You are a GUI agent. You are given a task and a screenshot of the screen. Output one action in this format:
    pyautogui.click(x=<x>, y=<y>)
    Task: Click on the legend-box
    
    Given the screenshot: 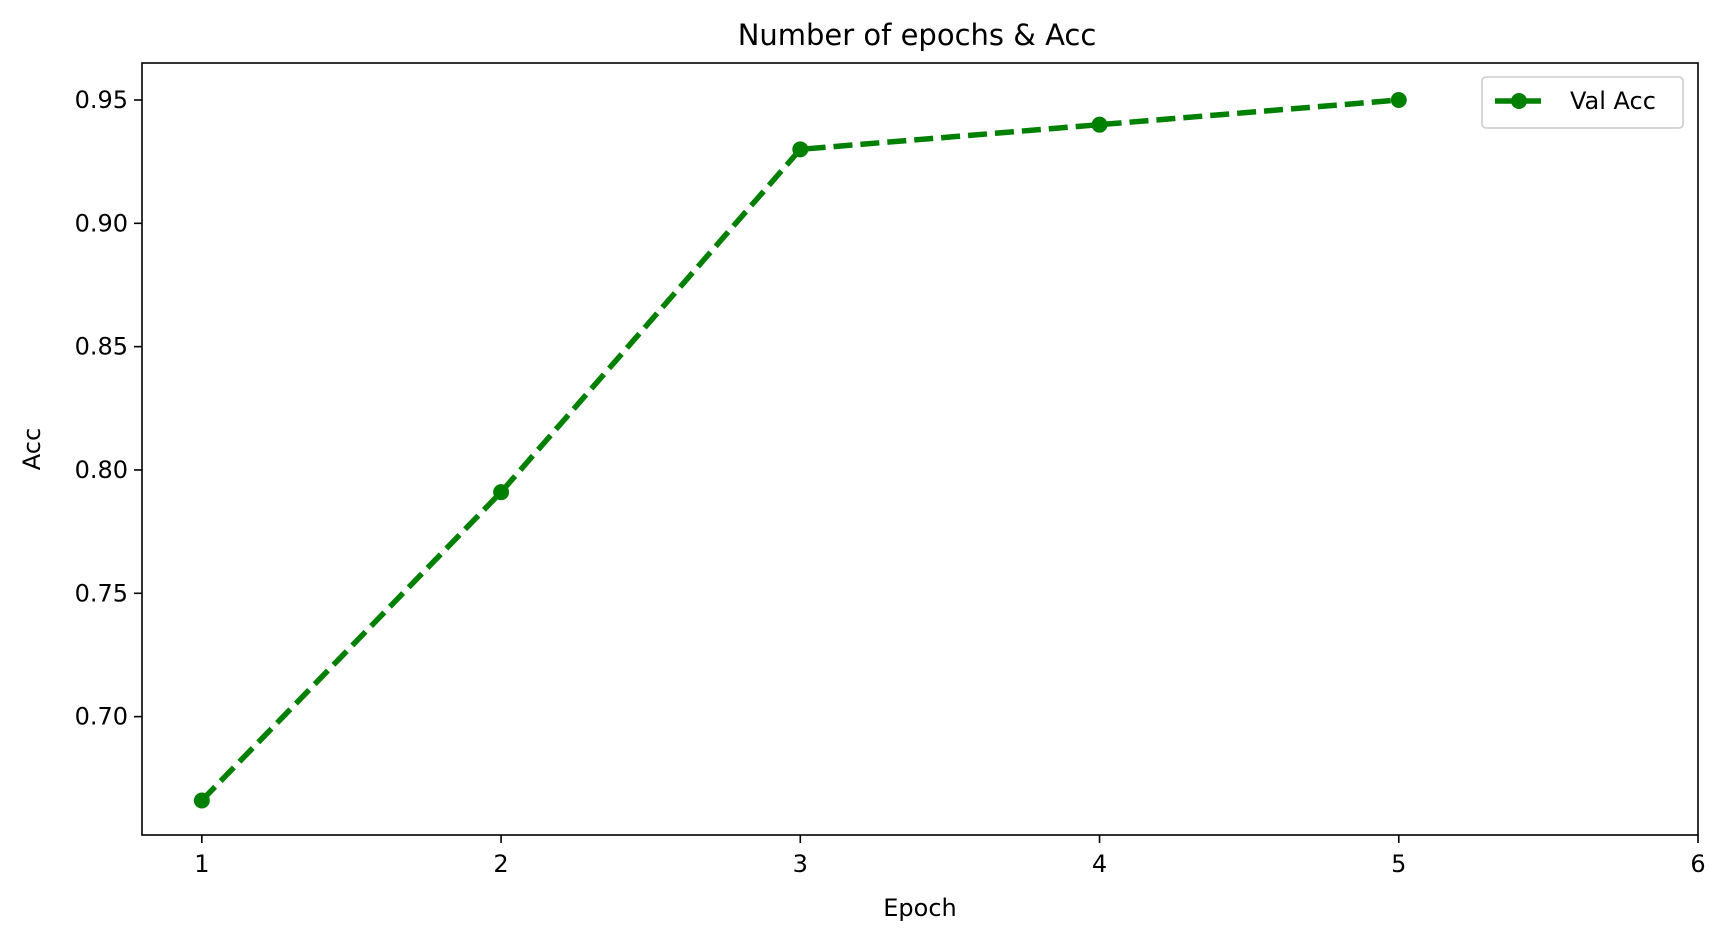 What is the action you would take?
    pyautogui.click(x=1582, y=102)
    